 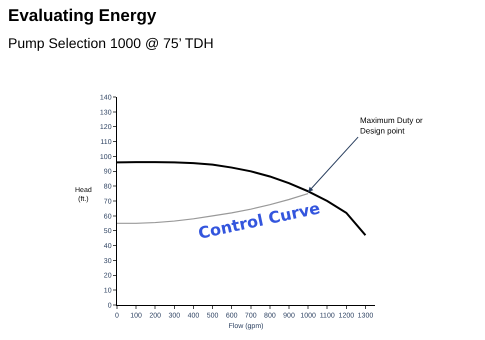 What do you see at coordinates (259, 220) in the screenshot?
I see `annotation: Control Curve` at bounding box center [259, 220].